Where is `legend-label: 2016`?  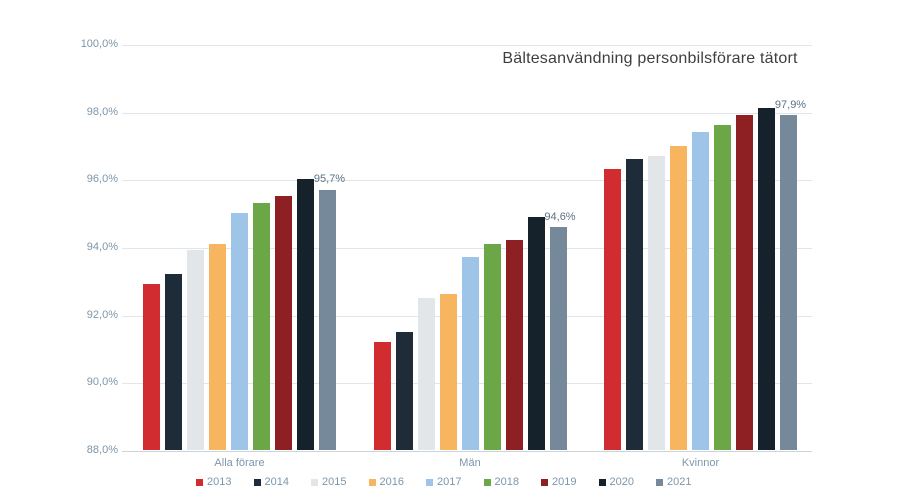 legend-label: 2016 is located at coordinates (391, 482).